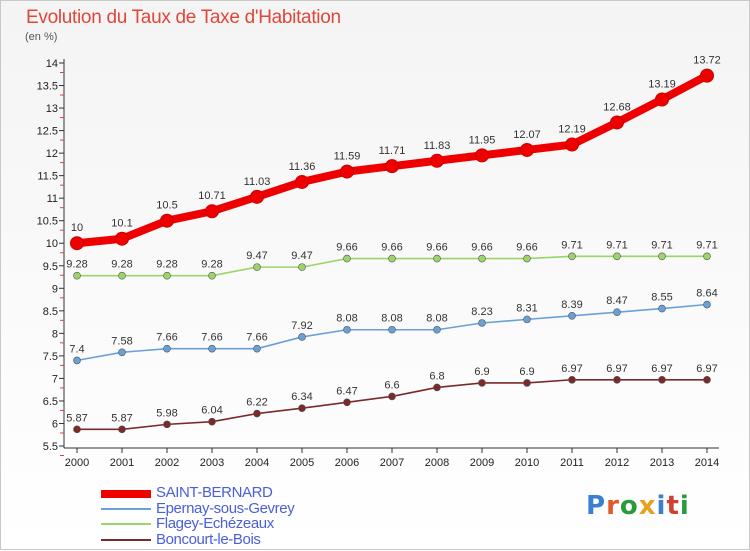 This screenshot has height=551, width=750. Describe the element at coordinates (481, 312) in the screenshot. I see `data-label: 8.23` at that location.